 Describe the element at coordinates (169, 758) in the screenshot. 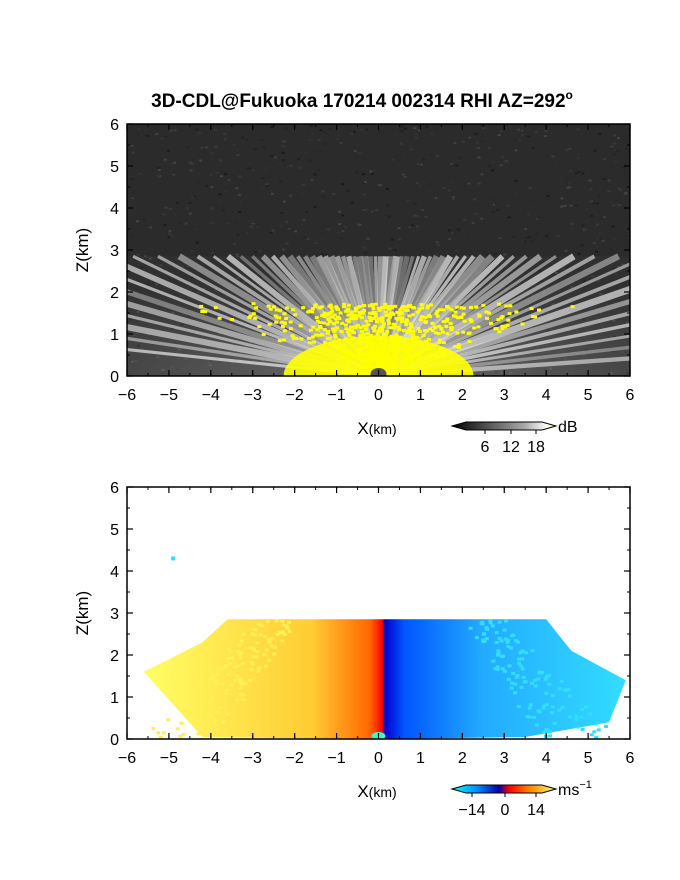

I see `x-tick-label: −5` at that location.